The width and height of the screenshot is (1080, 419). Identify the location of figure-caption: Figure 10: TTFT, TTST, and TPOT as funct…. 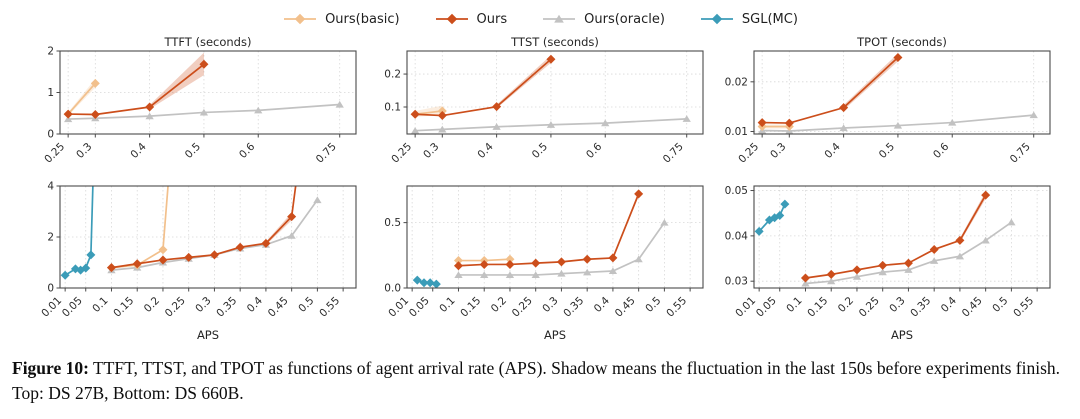
(540, 381).